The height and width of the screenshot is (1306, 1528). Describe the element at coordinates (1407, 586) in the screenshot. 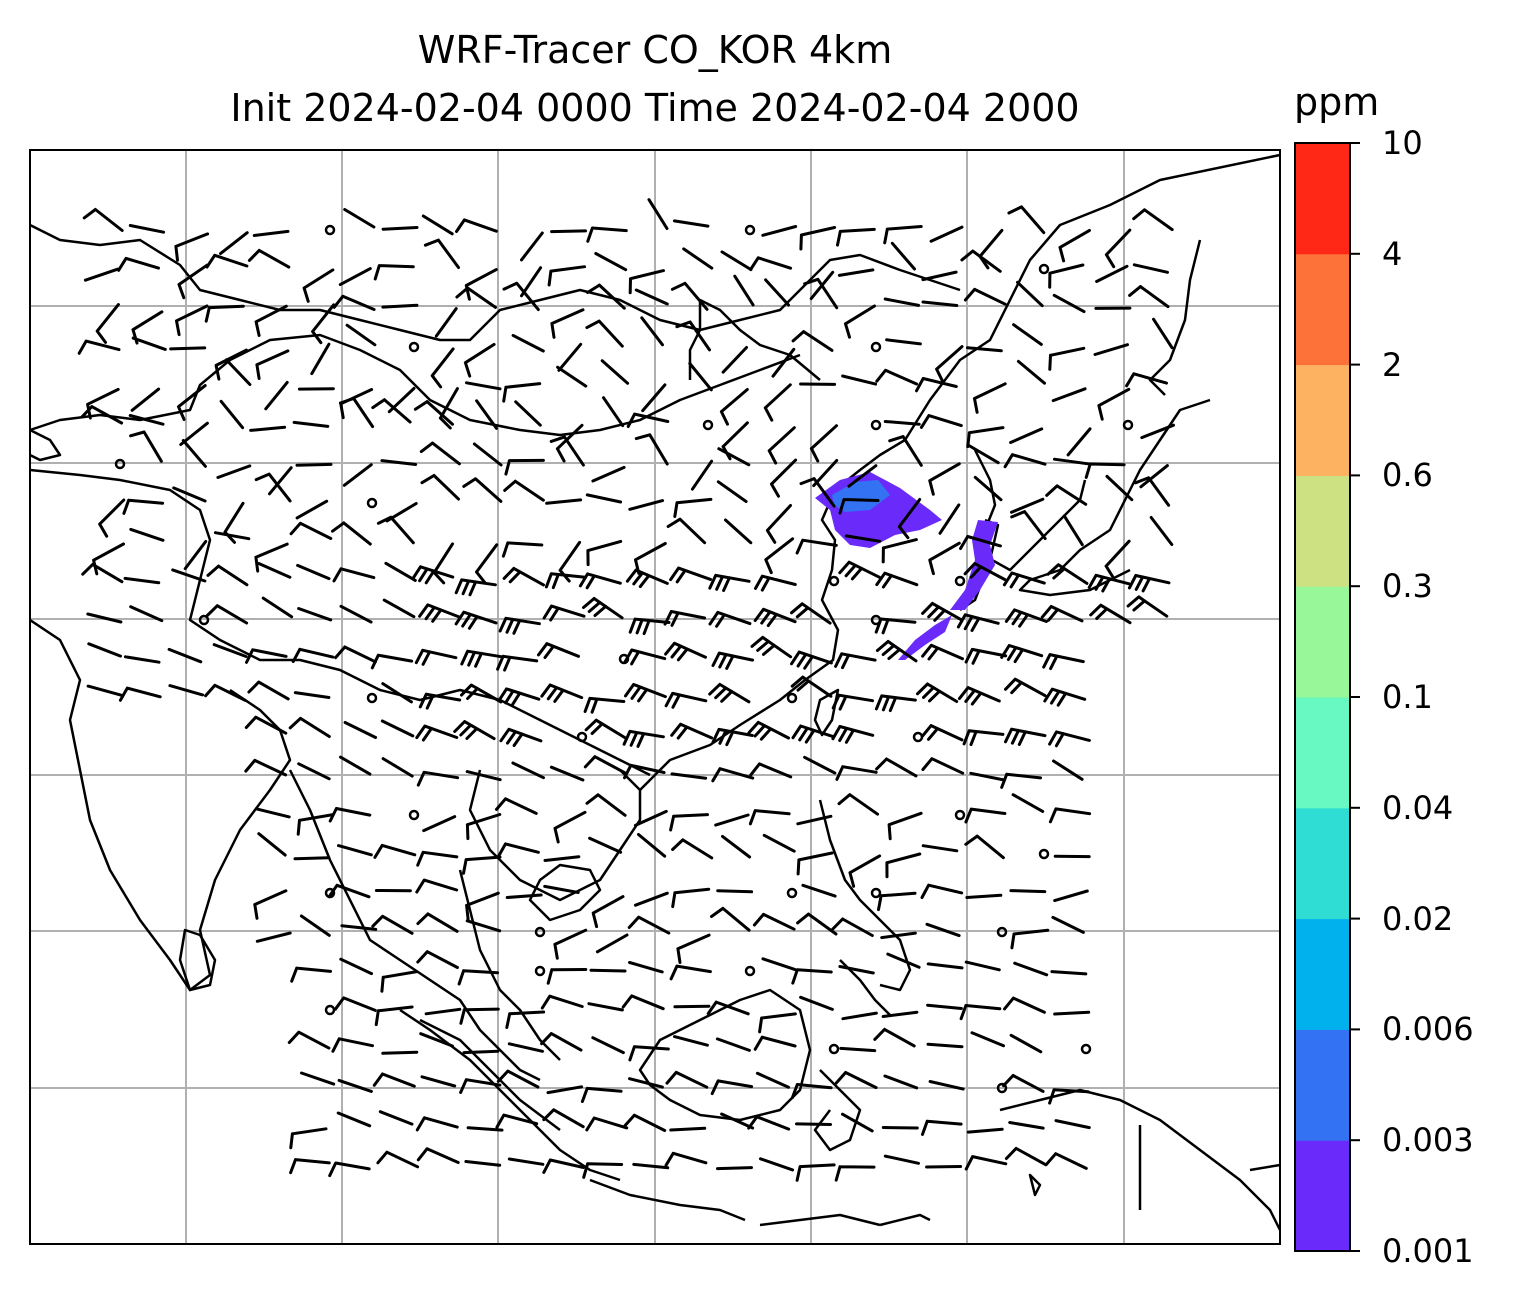

I see `colorbar-tick-label: 0.3` at that location.